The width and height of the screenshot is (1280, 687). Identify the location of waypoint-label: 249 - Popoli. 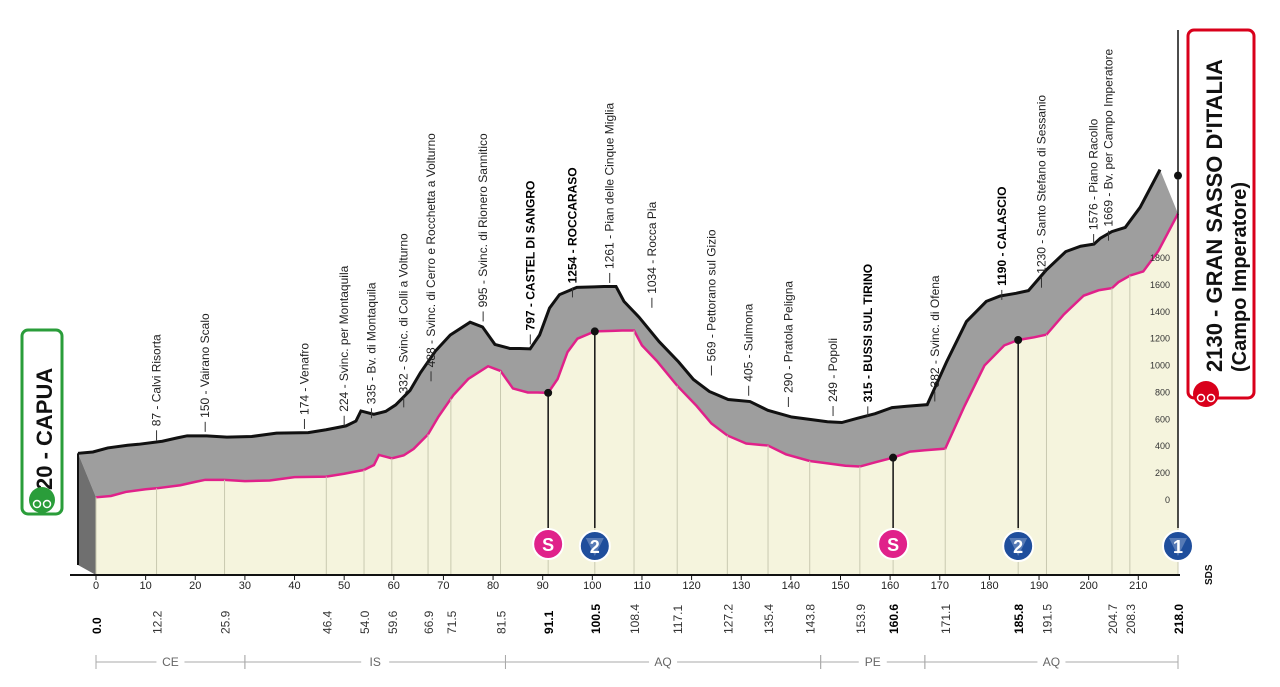
(833, 370).